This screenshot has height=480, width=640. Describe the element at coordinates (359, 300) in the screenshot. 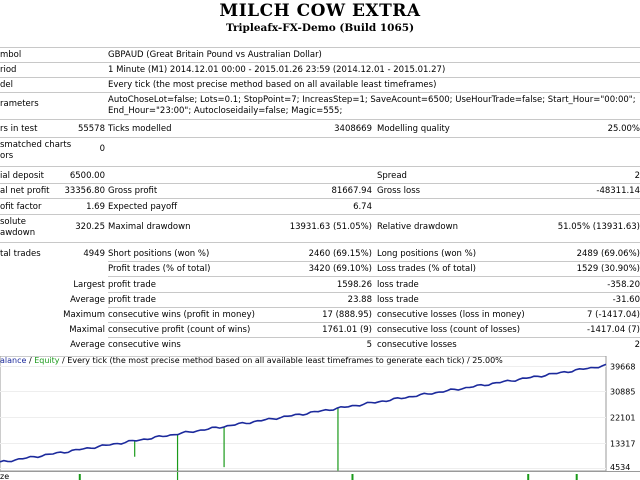

I see `average-profit-value: 23.88` at that location.